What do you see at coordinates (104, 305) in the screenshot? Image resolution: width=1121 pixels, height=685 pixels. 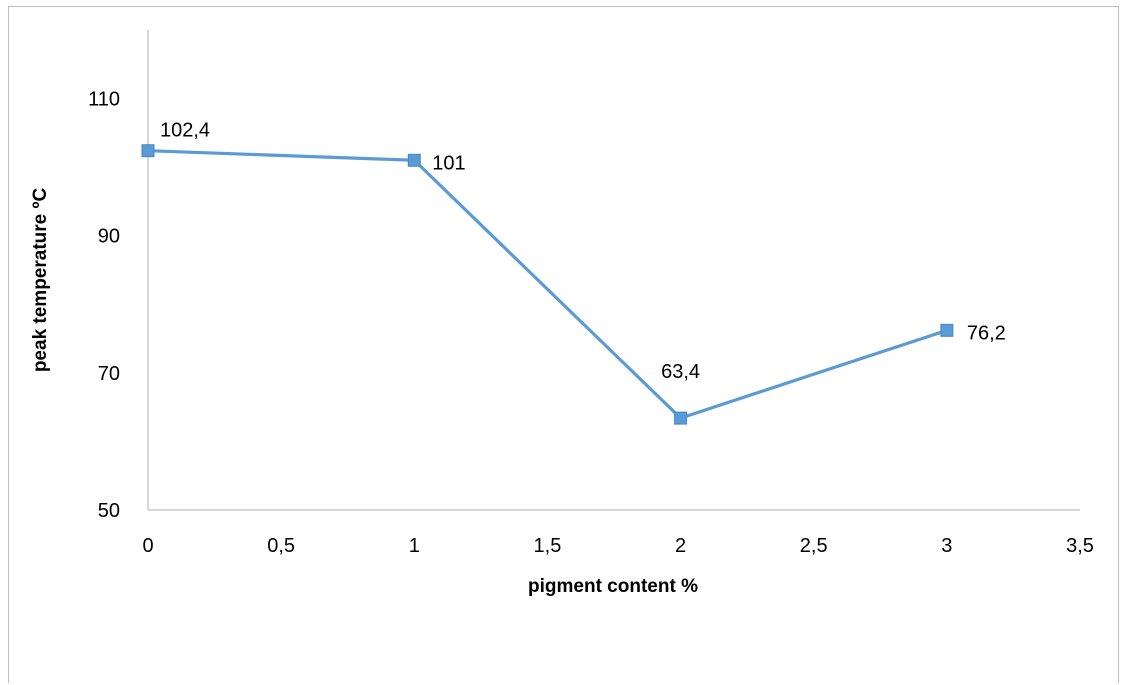 I see `y-tick-labels: 50 70 90 110` at bounding box center [104, 305].